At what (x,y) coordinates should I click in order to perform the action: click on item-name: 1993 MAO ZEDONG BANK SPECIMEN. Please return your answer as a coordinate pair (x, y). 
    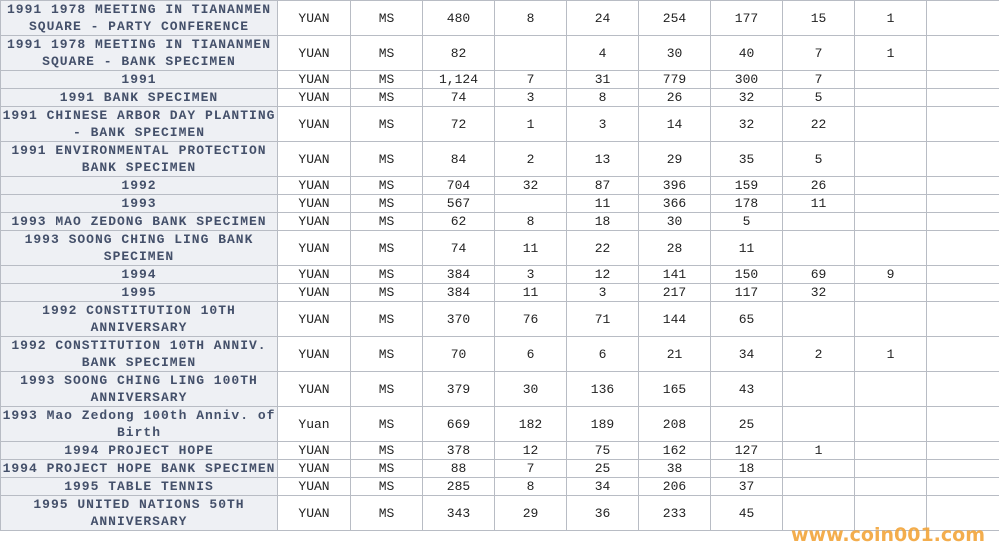
    Looking at the image, I should click on (139, 221).